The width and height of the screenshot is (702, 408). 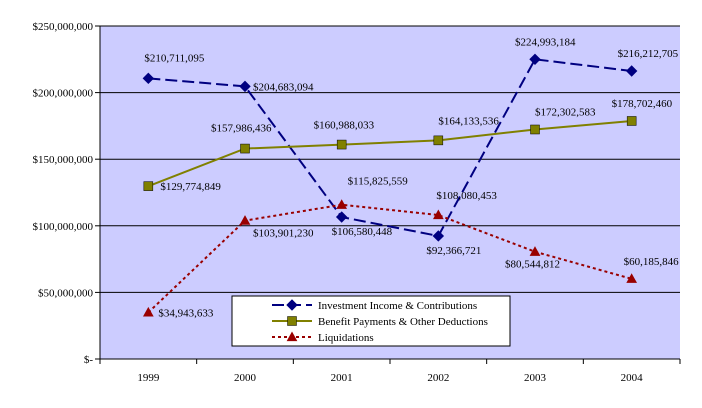 What do you see at coordinates (89, 360) in the screenshot?
I see `y-tick-label: $-` at bounding box center [89, 360].